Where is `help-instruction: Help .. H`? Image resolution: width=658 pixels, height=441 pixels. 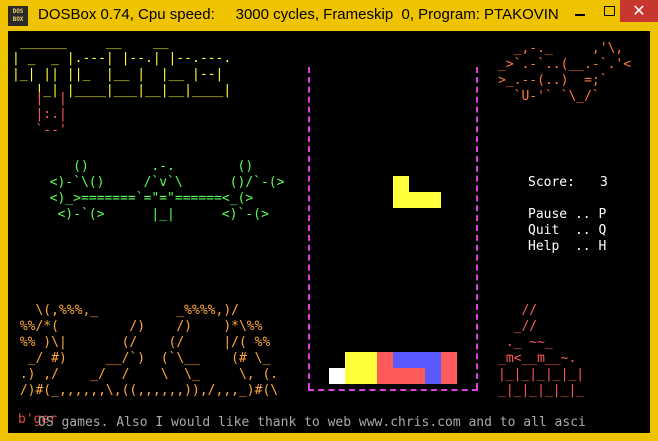
help-instruction: Help .. H is located at coordinates (567, 246).